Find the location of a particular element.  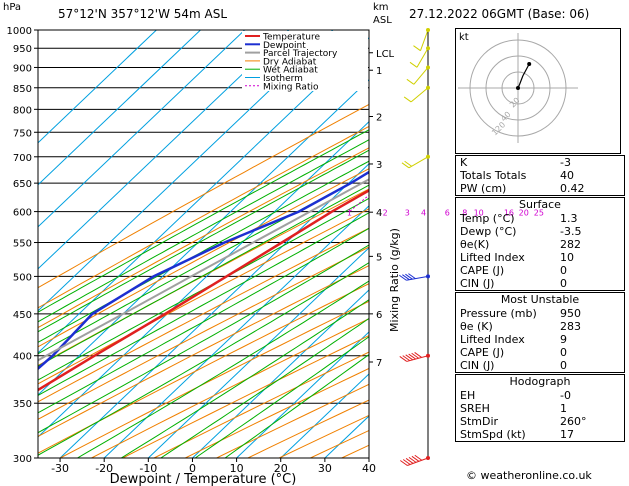

row-value: 260° is located at coordinates (573, 421).